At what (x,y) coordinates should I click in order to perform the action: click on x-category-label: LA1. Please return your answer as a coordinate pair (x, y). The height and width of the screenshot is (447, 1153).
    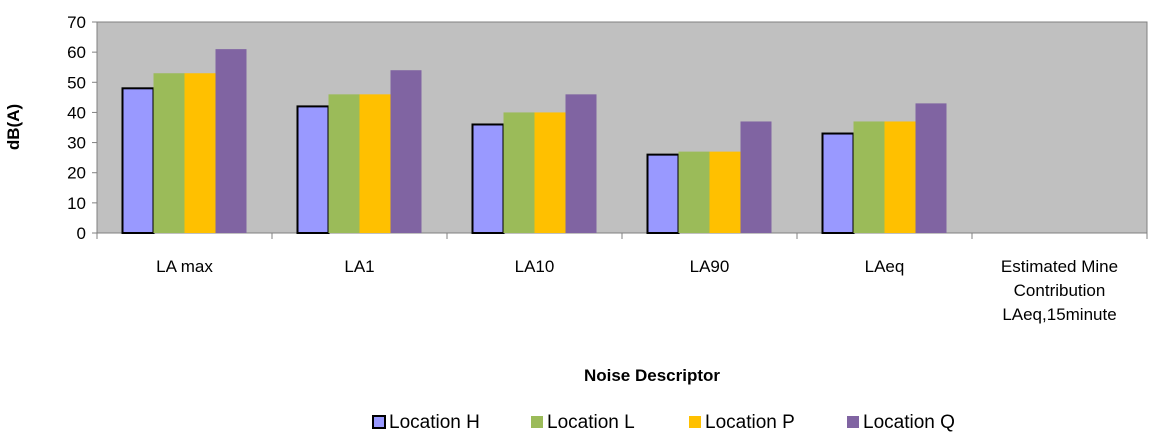
    Looking at the image, I should click on (359, 266).